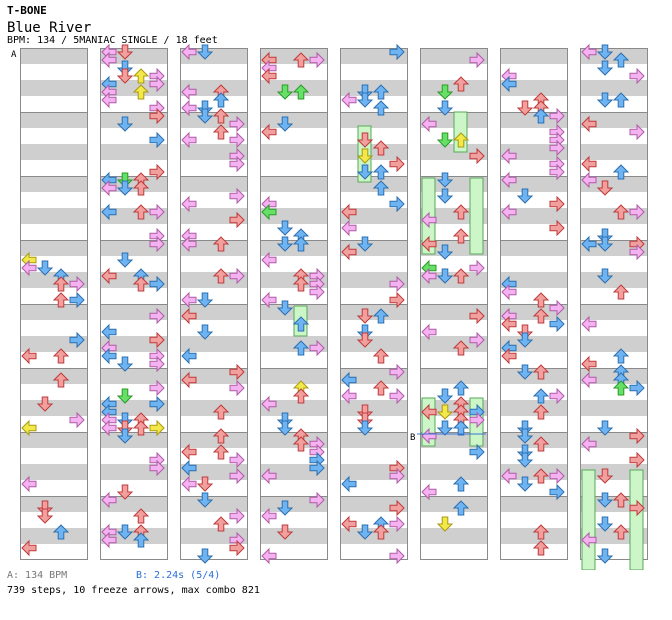 Image resolution: width=672 pixels, height=620 pixels. I want to click on legend-stop: B: 2.24s (5/4), so click(178, 575).